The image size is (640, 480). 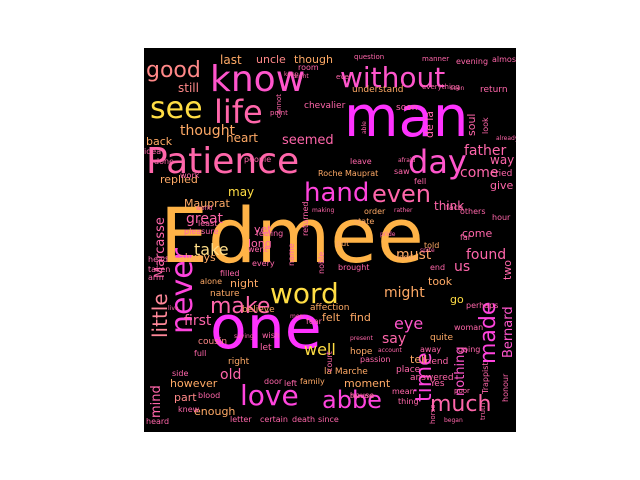 I want to click on word: death, so click(x=304, y=419).